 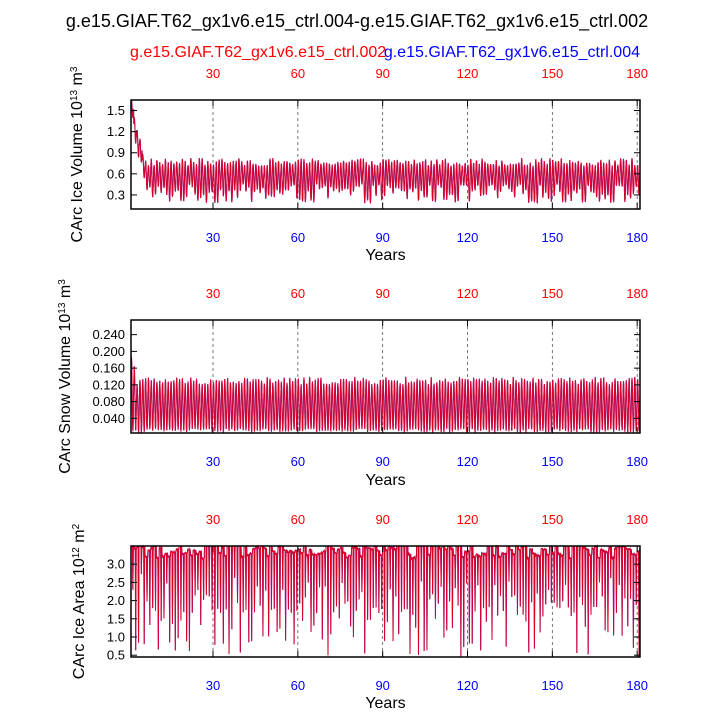 What do you see at coordinates (108, 351) in the screenshot?
I see `y-tick-label: 0.200` at bounding box center [108, 351].